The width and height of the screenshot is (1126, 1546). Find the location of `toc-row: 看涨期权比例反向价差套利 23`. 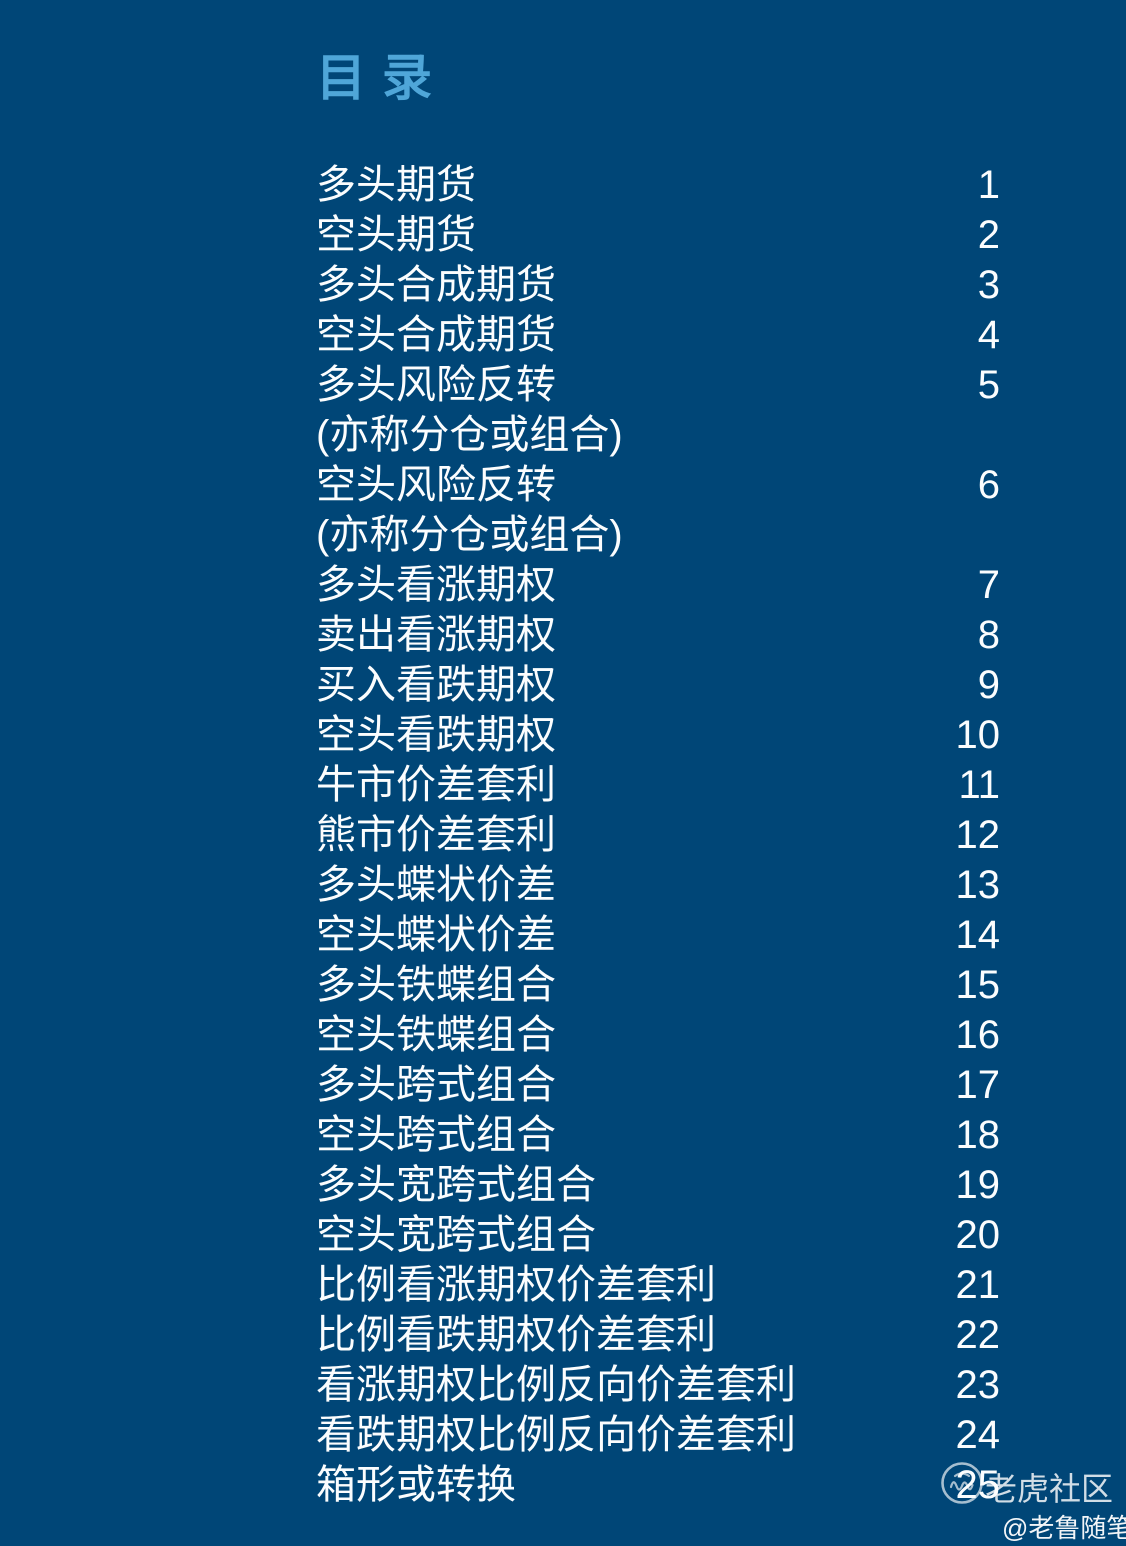

toc-row: 看涨期权比例反向价差套利 23 is located at coordinates (658, 1385).